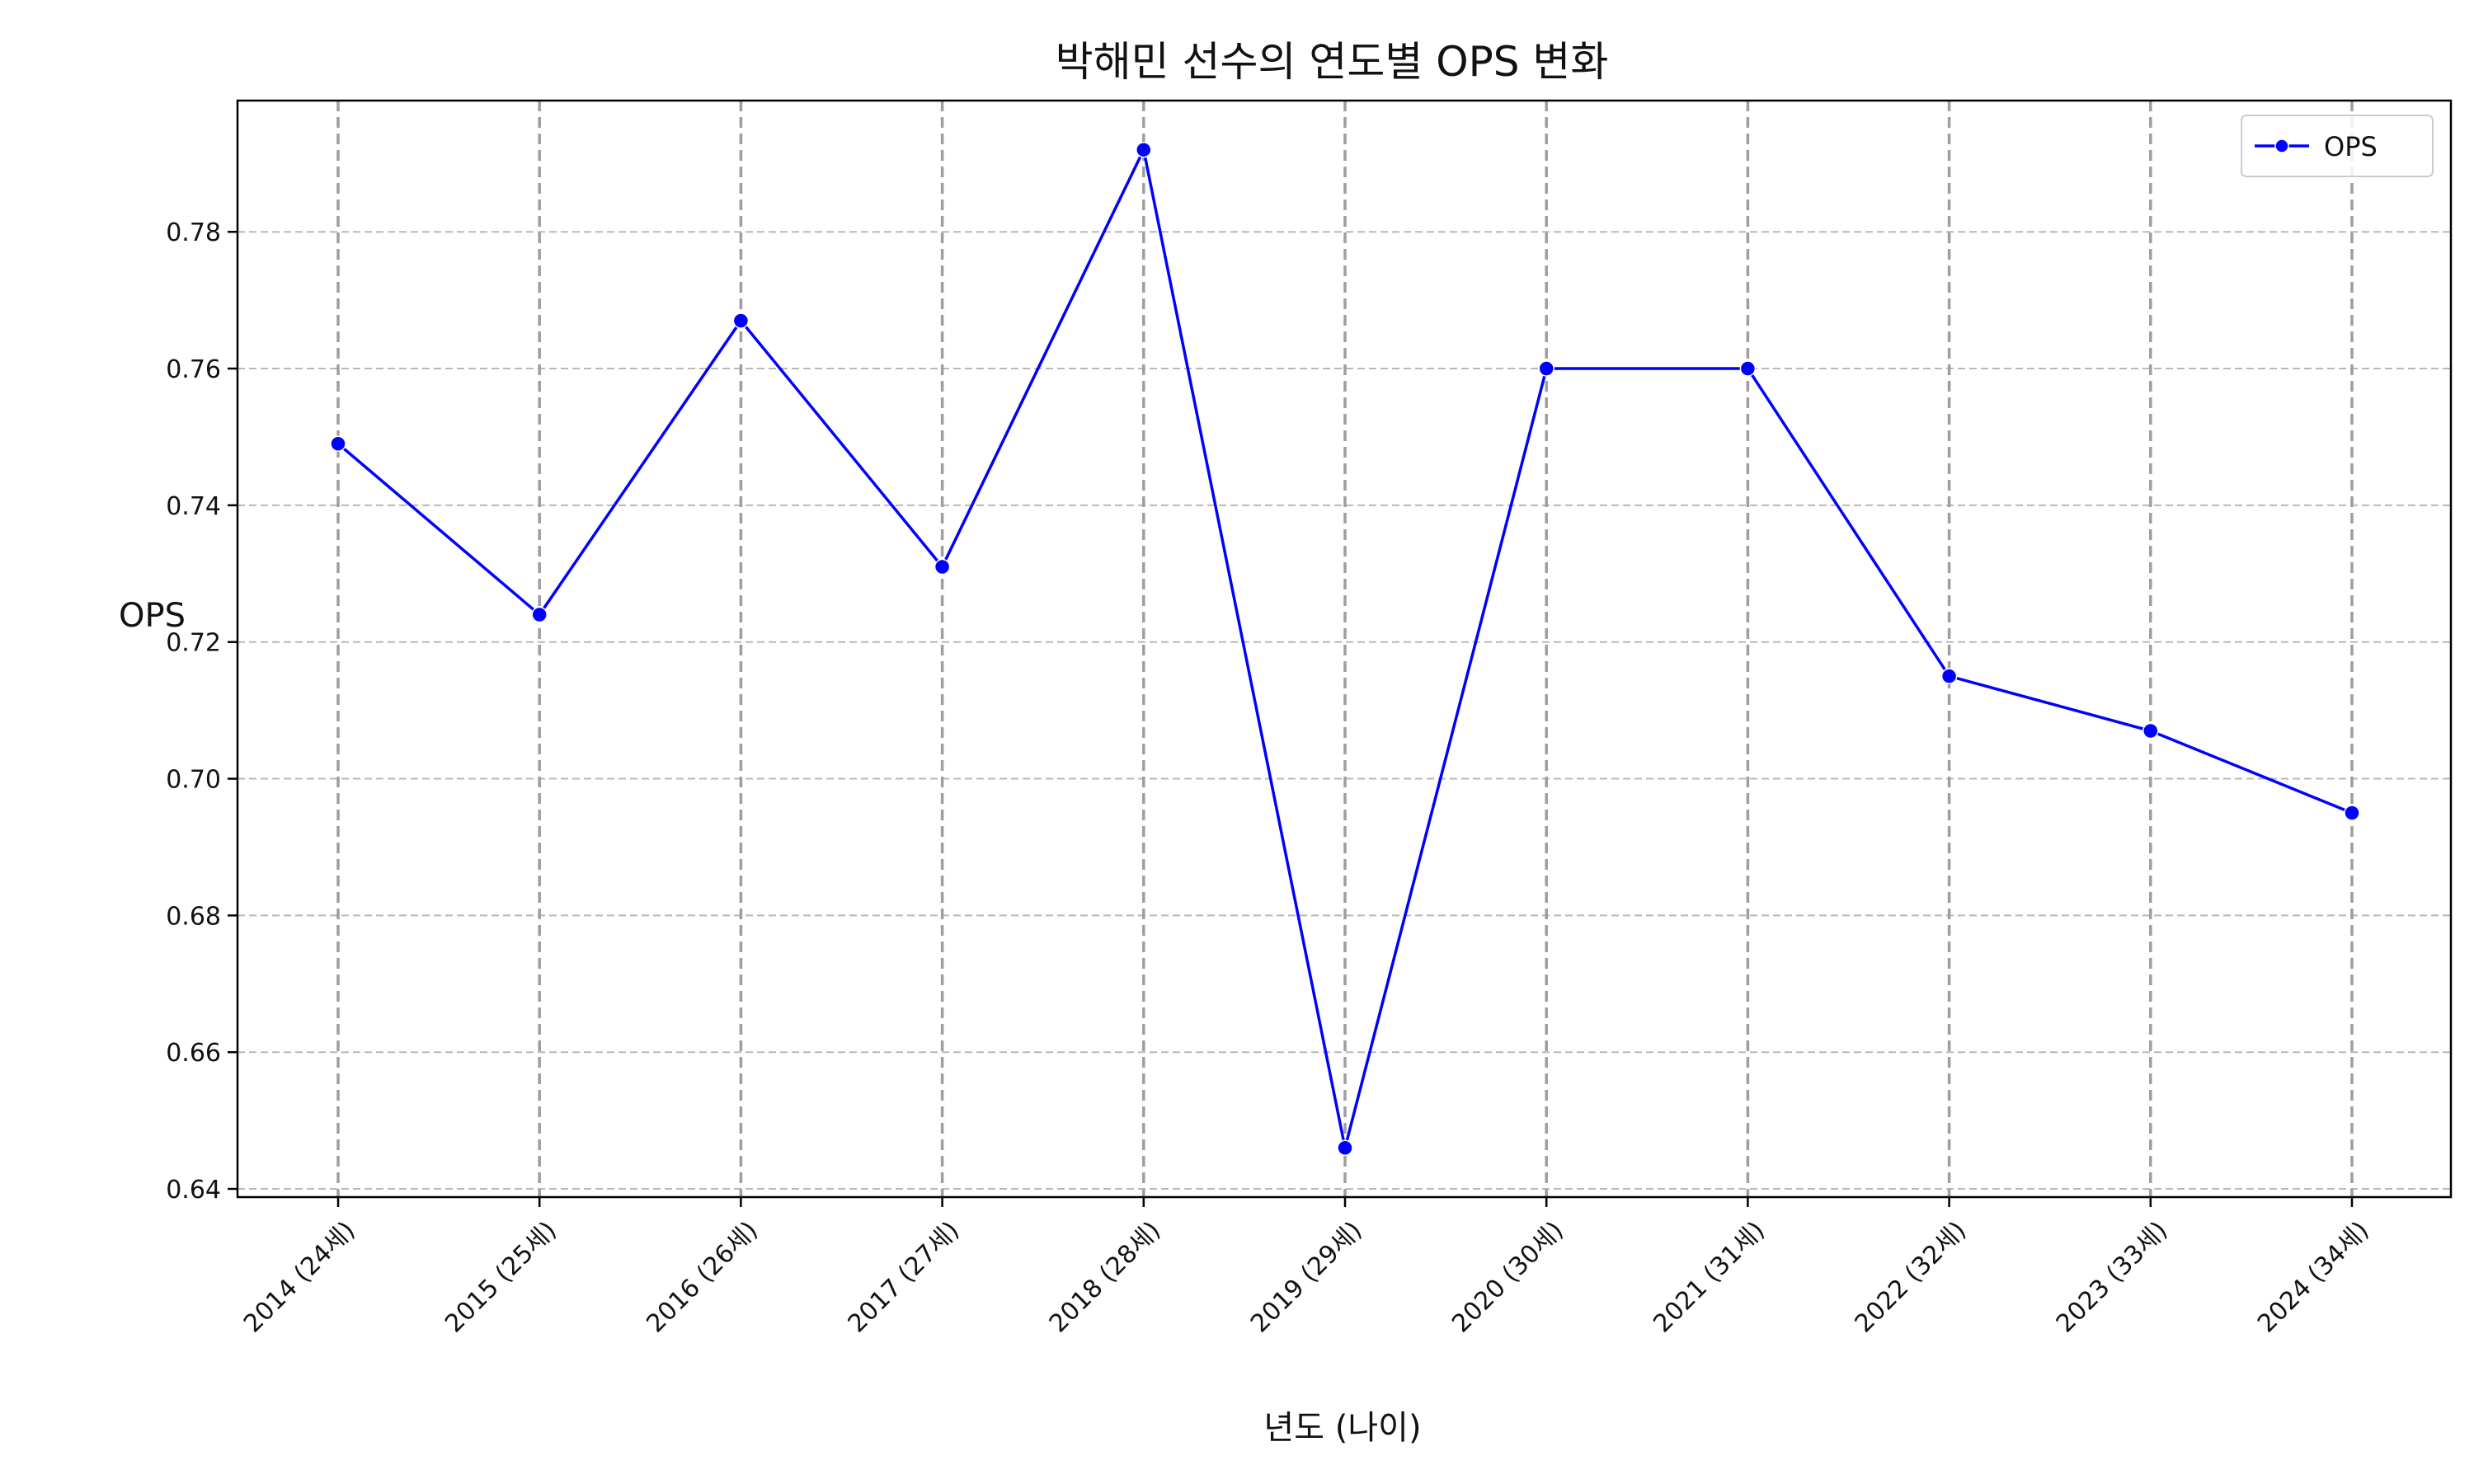 This screenshot has width=2474, height=1484. I want to click on legend-box, so click(2337, 146).